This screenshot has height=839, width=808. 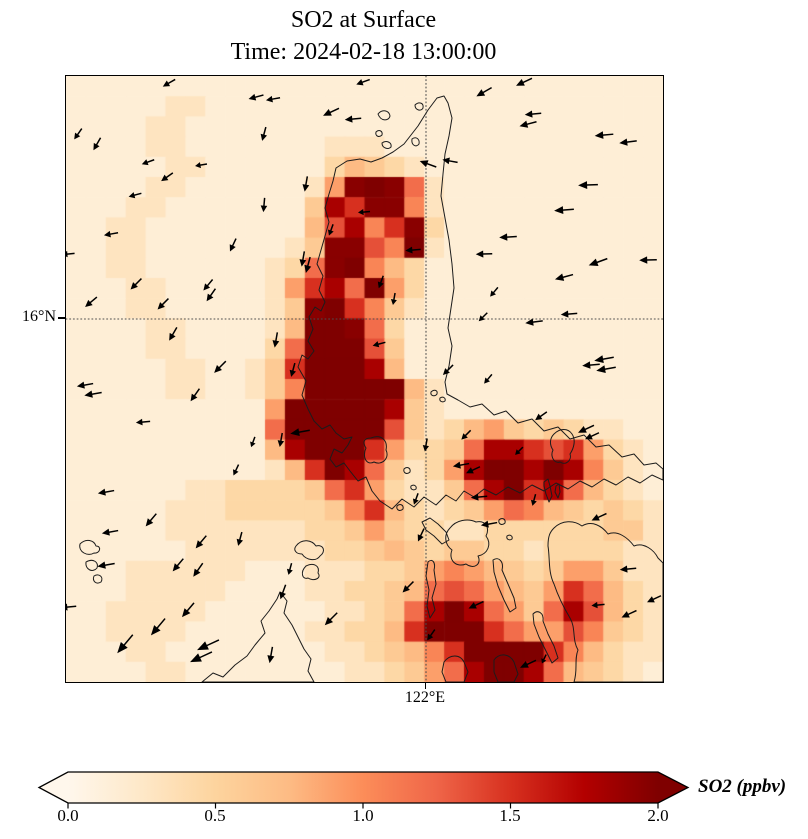 I want to click on colorbar, so click(x=363, y=790).